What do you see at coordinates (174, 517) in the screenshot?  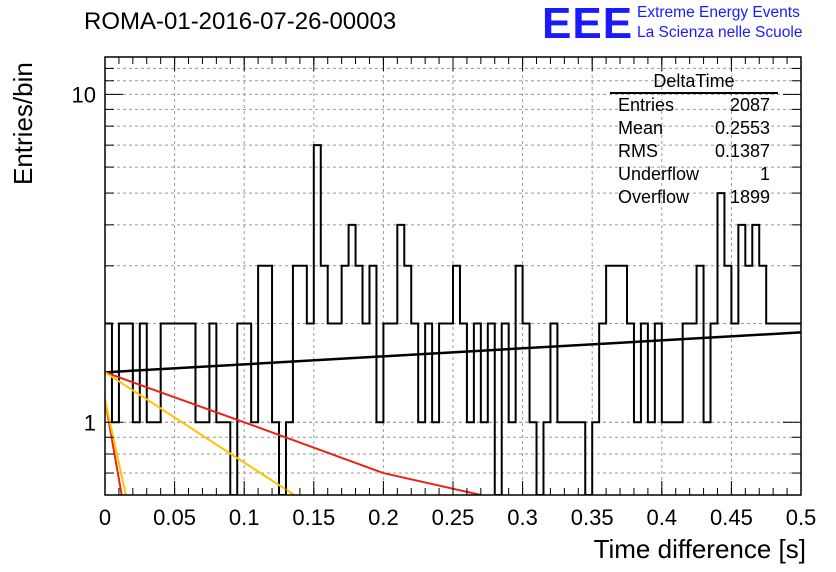 I see `x-tick-label: 0.05` at bounding box center [174, 517].